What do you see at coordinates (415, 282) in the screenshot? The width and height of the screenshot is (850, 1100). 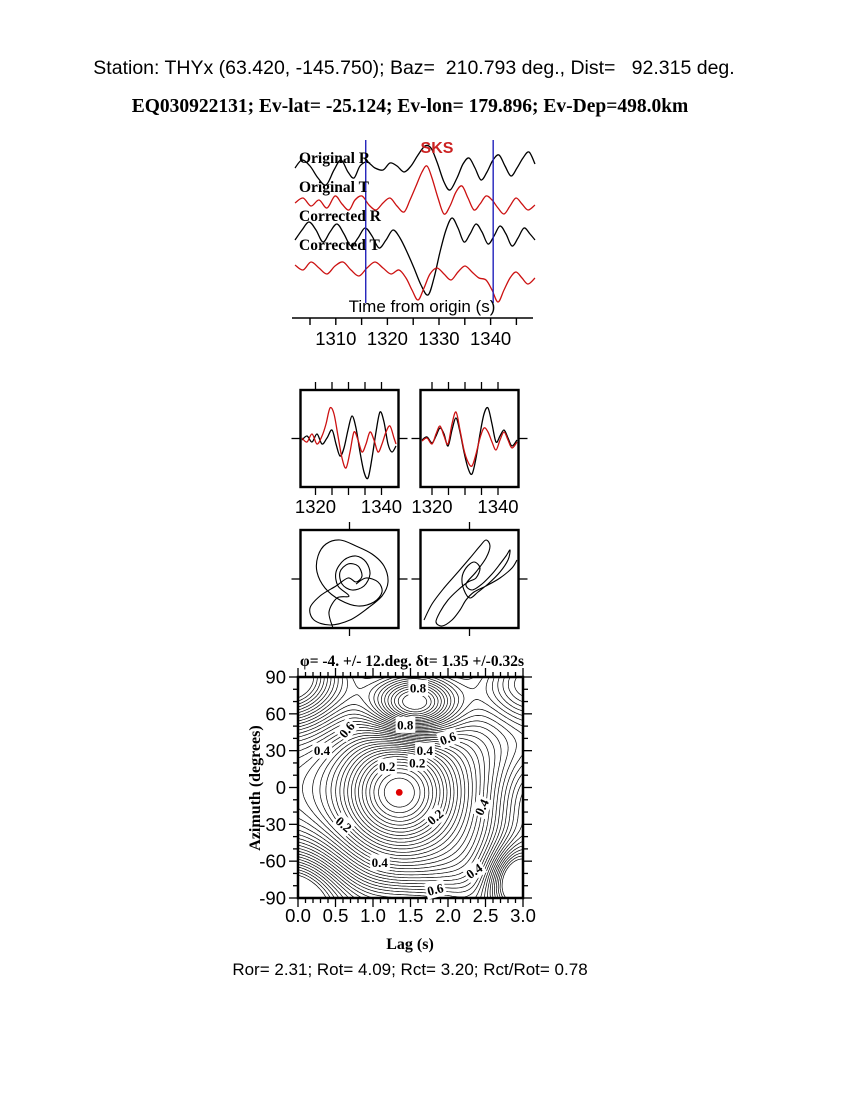 I see `trace-corrected-t` at bounding box center [415, 282].